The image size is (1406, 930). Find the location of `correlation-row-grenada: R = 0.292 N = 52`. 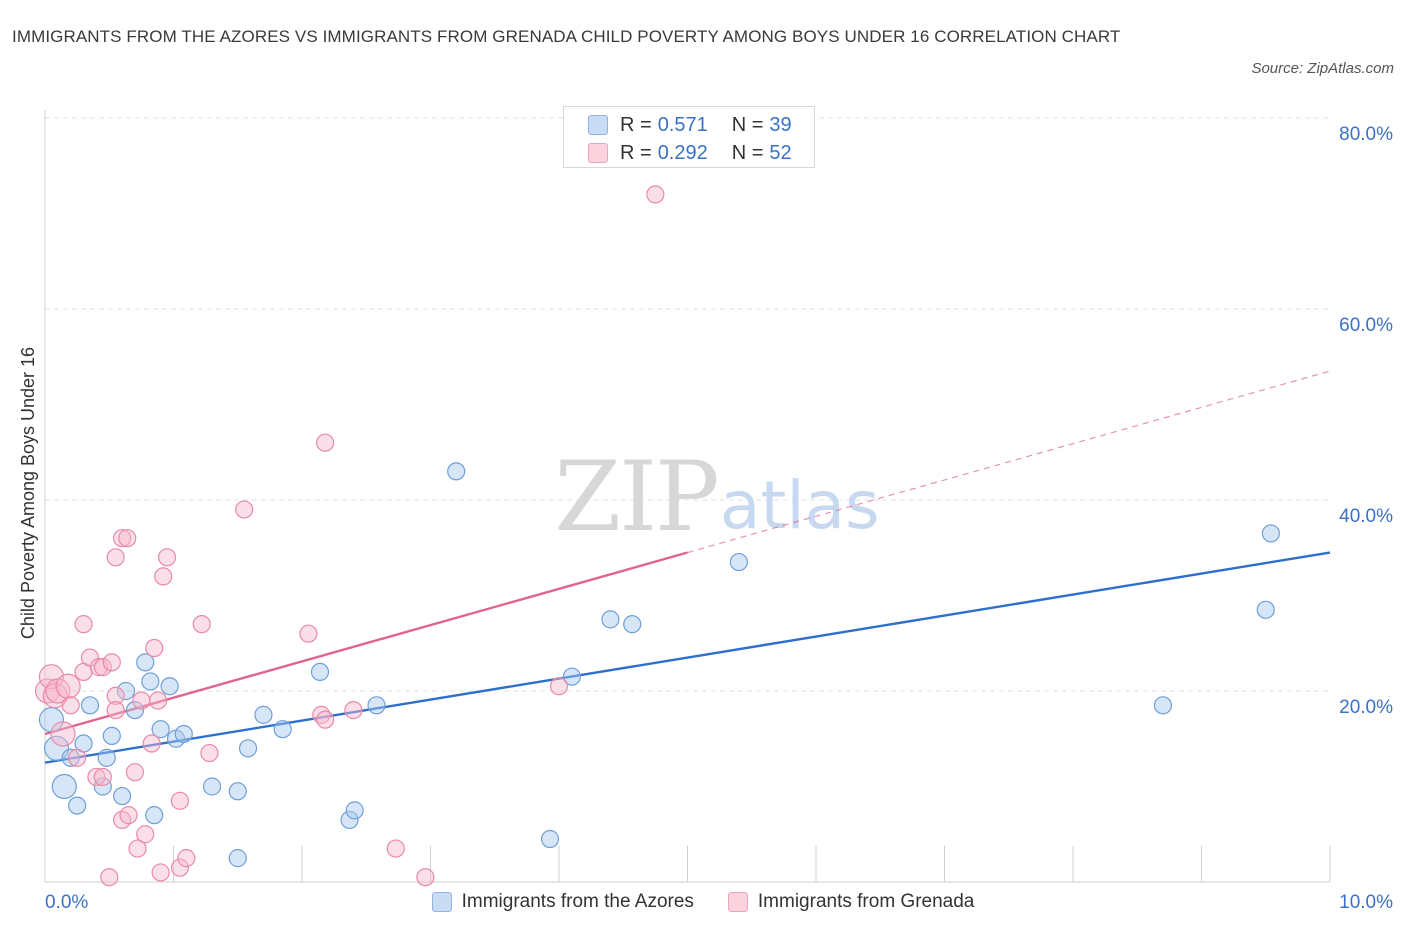

correlation-row-grenada: R = 0.292 N = 52 is located at coordinates (690, 153).